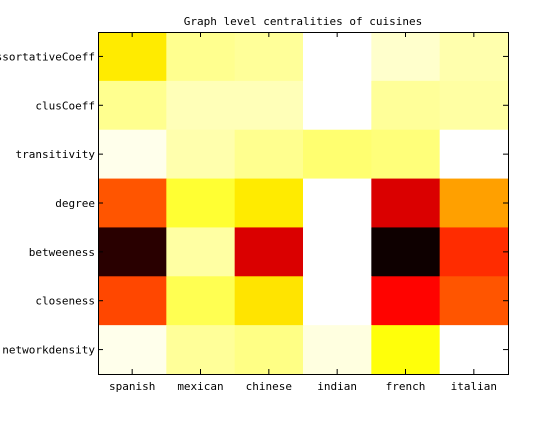 The height and width of the screenshot is (424, 560). I want to click on heatmap-cell-transitivity-indian, so click(337, 154).